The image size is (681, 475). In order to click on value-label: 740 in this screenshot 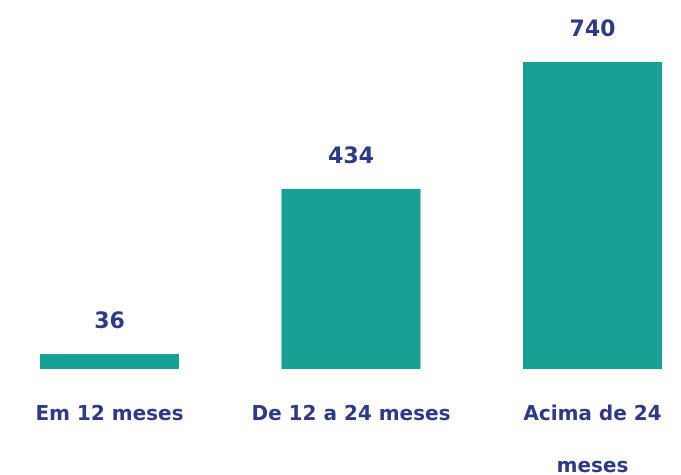, I will do `click(593, 29)`.